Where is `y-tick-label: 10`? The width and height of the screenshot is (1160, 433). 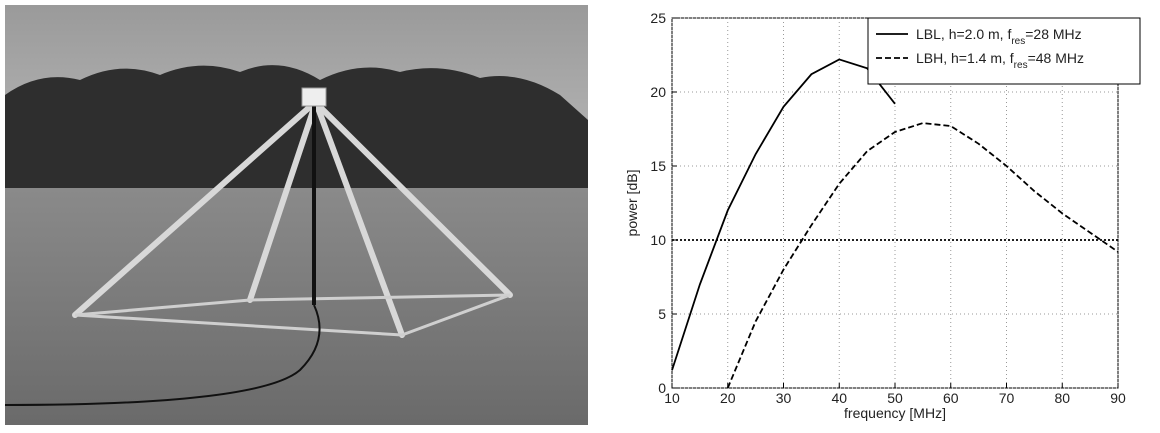
y-tick-label: 10 is located at coordinates (658, 240).